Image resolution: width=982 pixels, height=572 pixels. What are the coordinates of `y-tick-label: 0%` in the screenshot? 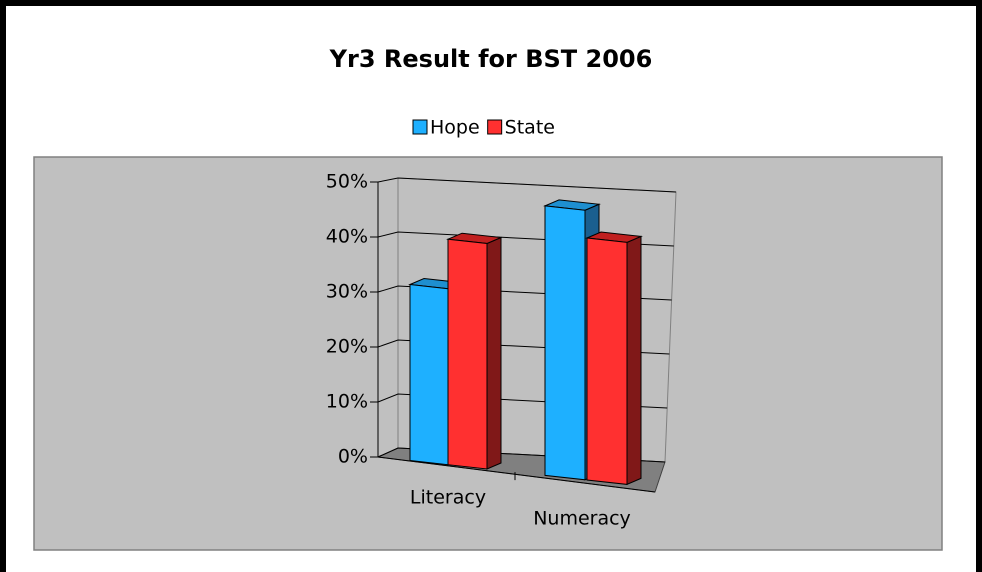 It's located at (353, 457).